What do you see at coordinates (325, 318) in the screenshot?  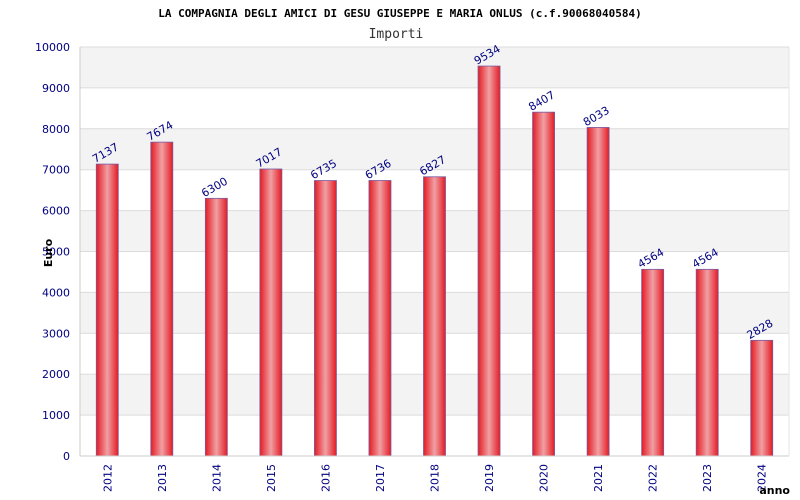 I see `bar-2016` at bounding box center [325, 318].